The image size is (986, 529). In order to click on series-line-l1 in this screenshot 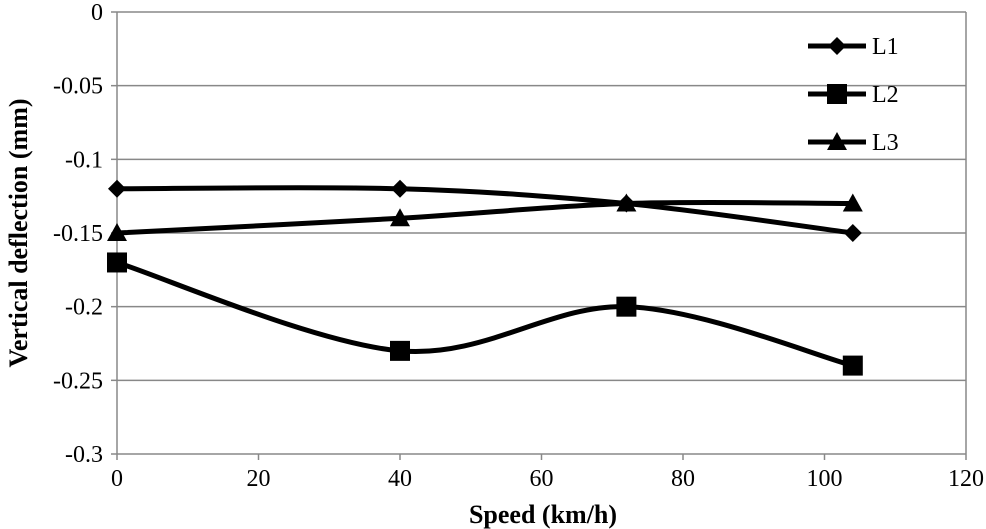, I will do `click(485, 210)`.